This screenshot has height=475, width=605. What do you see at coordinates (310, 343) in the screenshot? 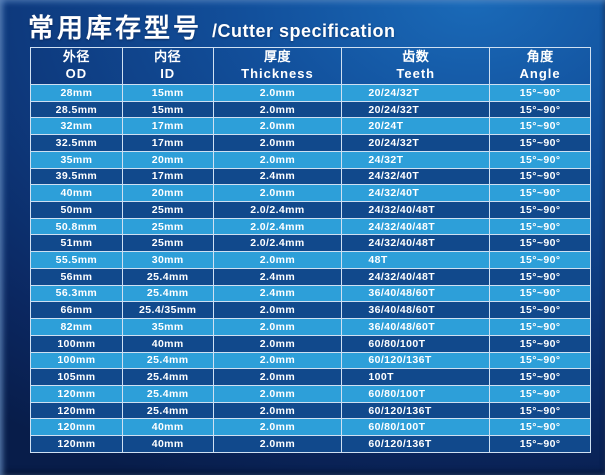
I see `table-row: 100mm 40mm 2.0mm 60/80/100T 15°~90°` at bounding box center [310, 343].